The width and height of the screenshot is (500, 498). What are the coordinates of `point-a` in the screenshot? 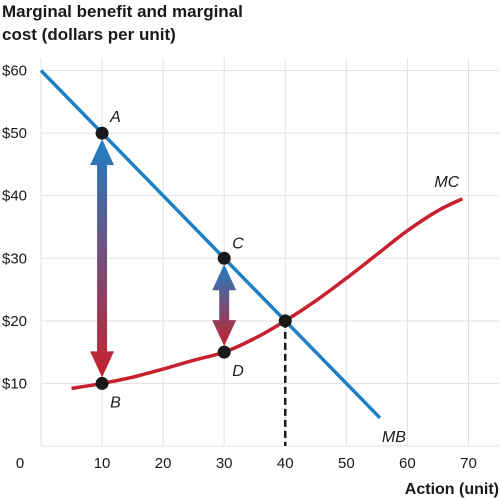 It's located at (102, 133).